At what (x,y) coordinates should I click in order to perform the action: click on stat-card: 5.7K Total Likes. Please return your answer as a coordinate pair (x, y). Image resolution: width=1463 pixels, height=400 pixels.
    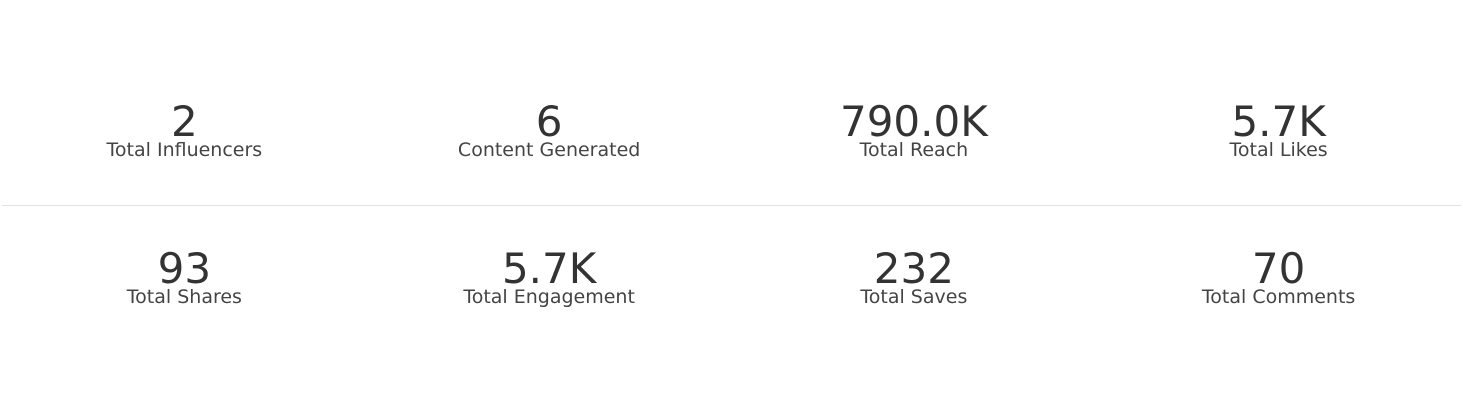
    Looking at the image, I should click on (1278, 146).